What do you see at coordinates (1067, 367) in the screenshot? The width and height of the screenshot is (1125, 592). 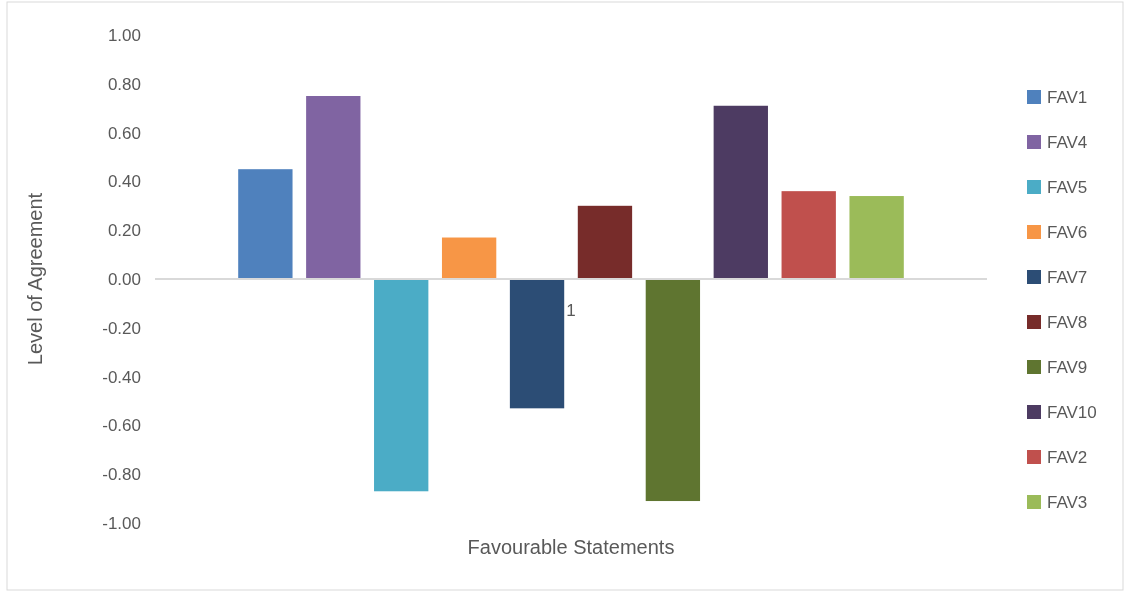 I see `legend-label: FAV9` at bounding box center [1067, 367].